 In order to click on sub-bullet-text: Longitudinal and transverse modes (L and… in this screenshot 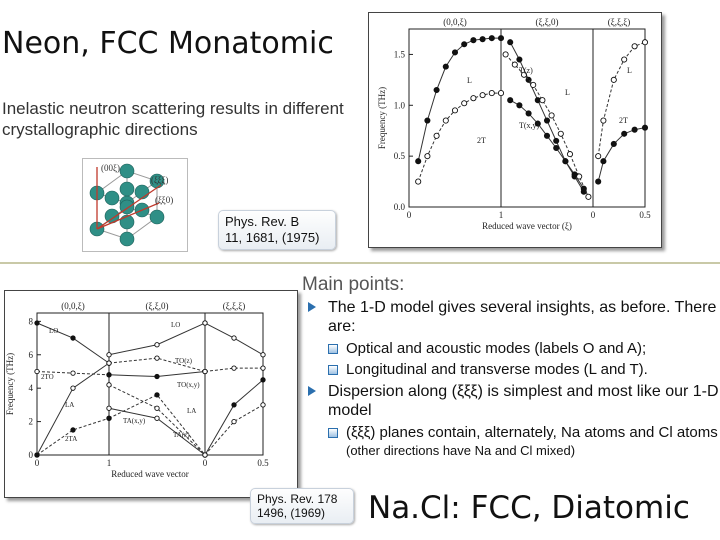, I will do `click(497, 369)`.